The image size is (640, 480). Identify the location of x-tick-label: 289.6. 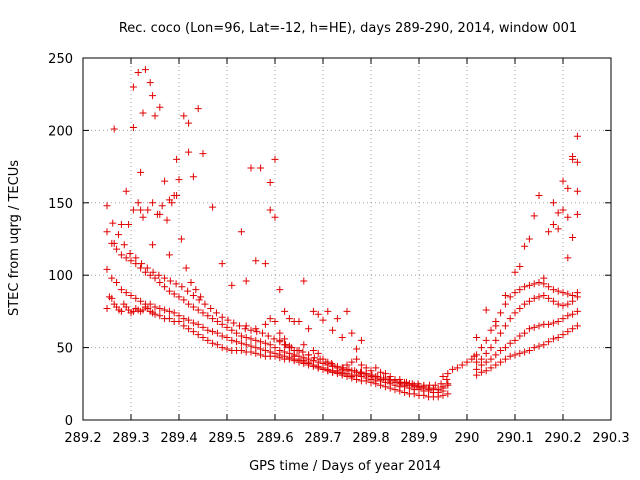
(274, 438).